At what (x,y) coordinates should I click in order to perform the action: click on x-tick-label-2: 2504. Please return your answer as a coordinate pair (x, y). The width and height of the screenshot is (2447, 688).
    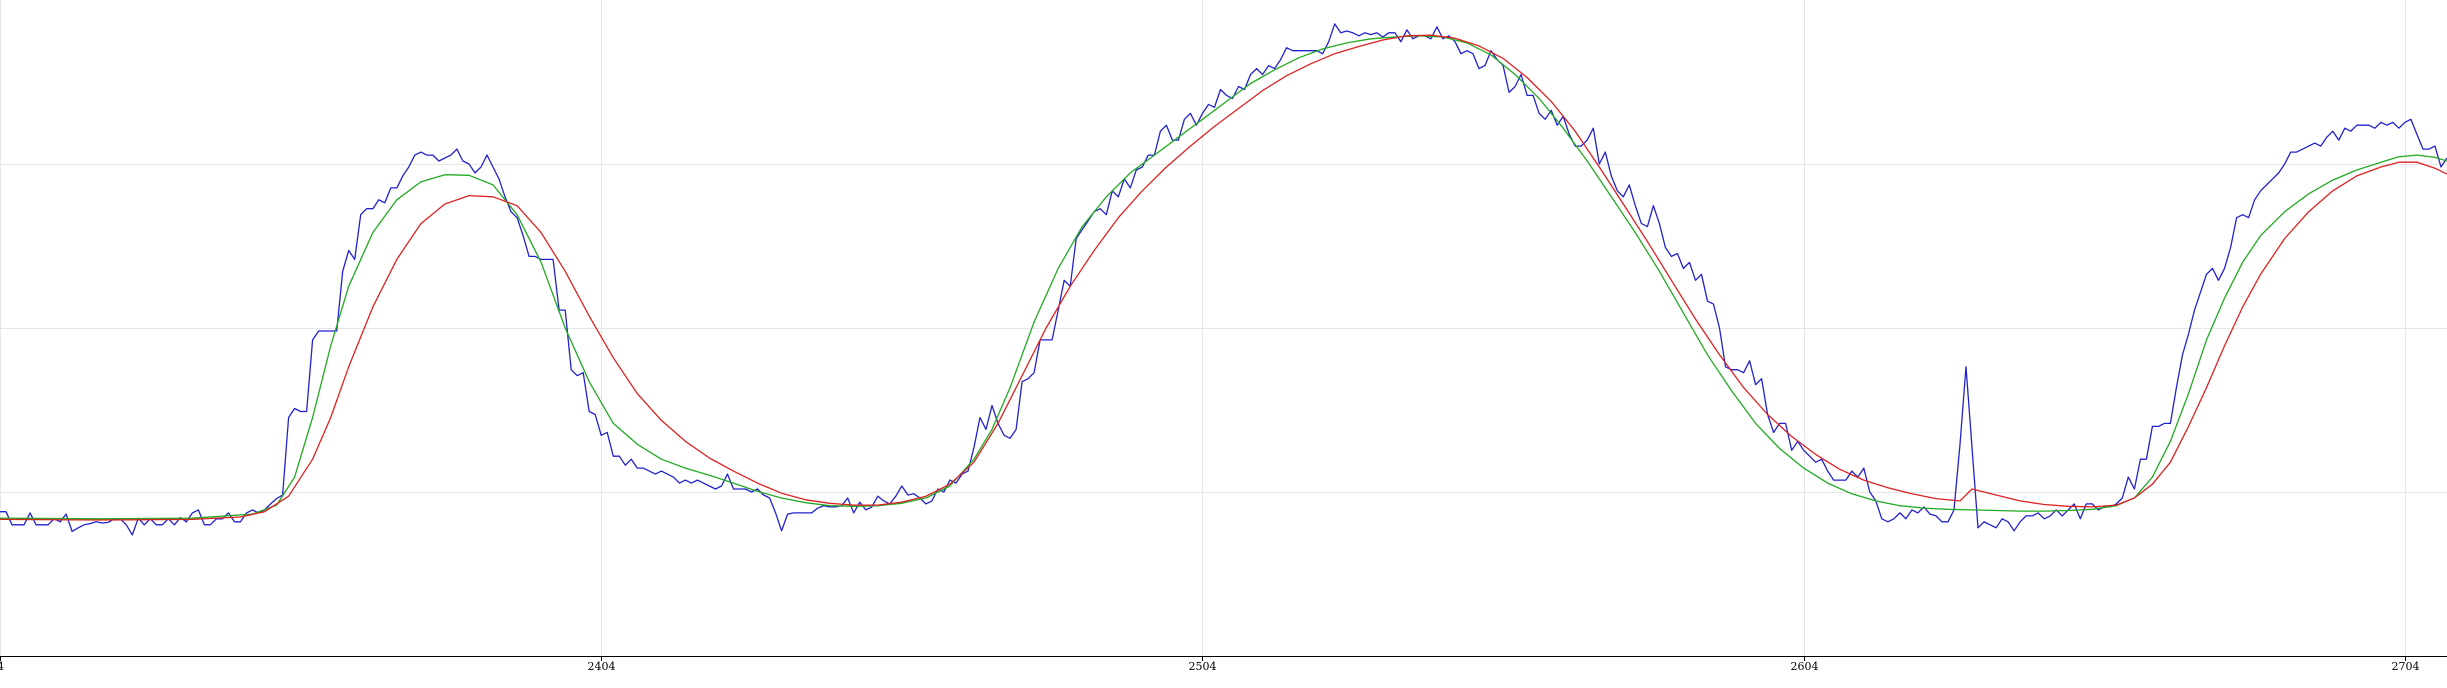
    Looking at the image, I should click on (1203, 666).